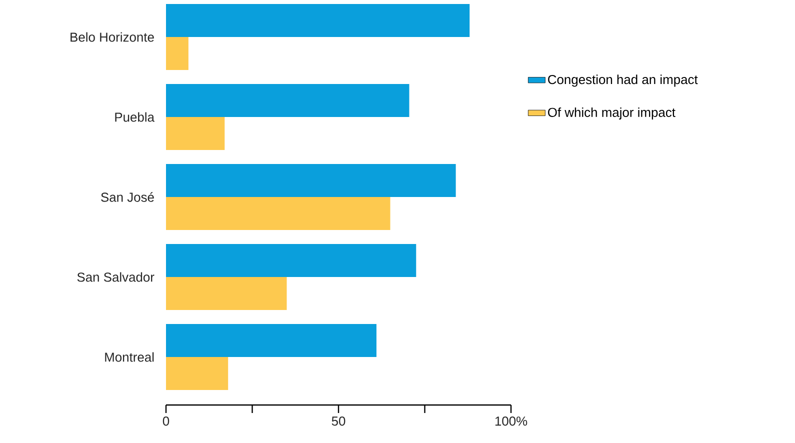 The image size is (795, 443). I want to click on x-tick-label: 50, so click(339, 421).